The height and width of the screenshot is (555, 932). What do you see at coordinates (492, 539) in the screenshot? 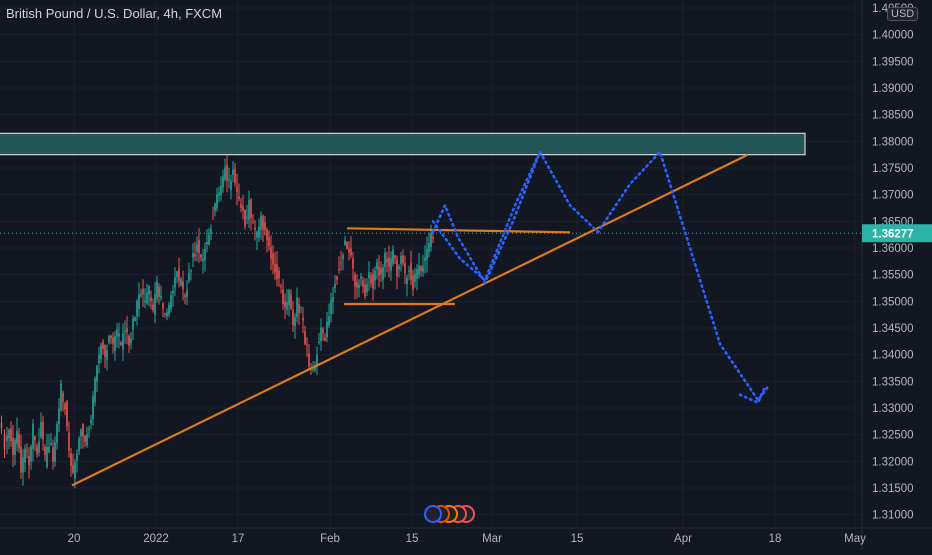
I see `x-tick-label: Mar` at bounding box center [492, 539].